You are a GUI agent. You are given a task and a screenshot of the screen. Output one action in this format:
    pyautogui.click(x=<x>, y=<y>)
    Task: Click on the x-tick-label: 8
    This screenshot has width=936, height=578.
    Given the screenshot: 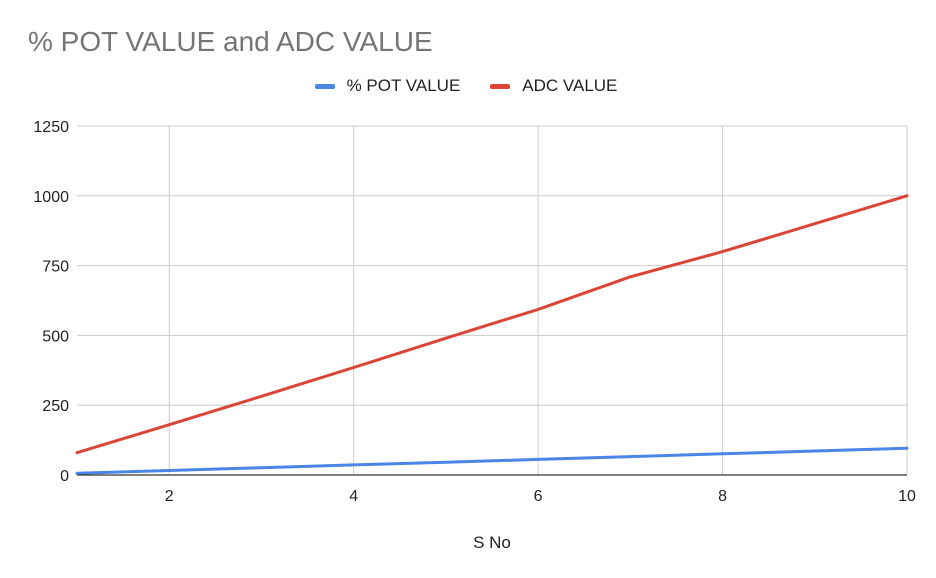 What is the action you would take?
    pyautogui.click(x=722, y=496)
    